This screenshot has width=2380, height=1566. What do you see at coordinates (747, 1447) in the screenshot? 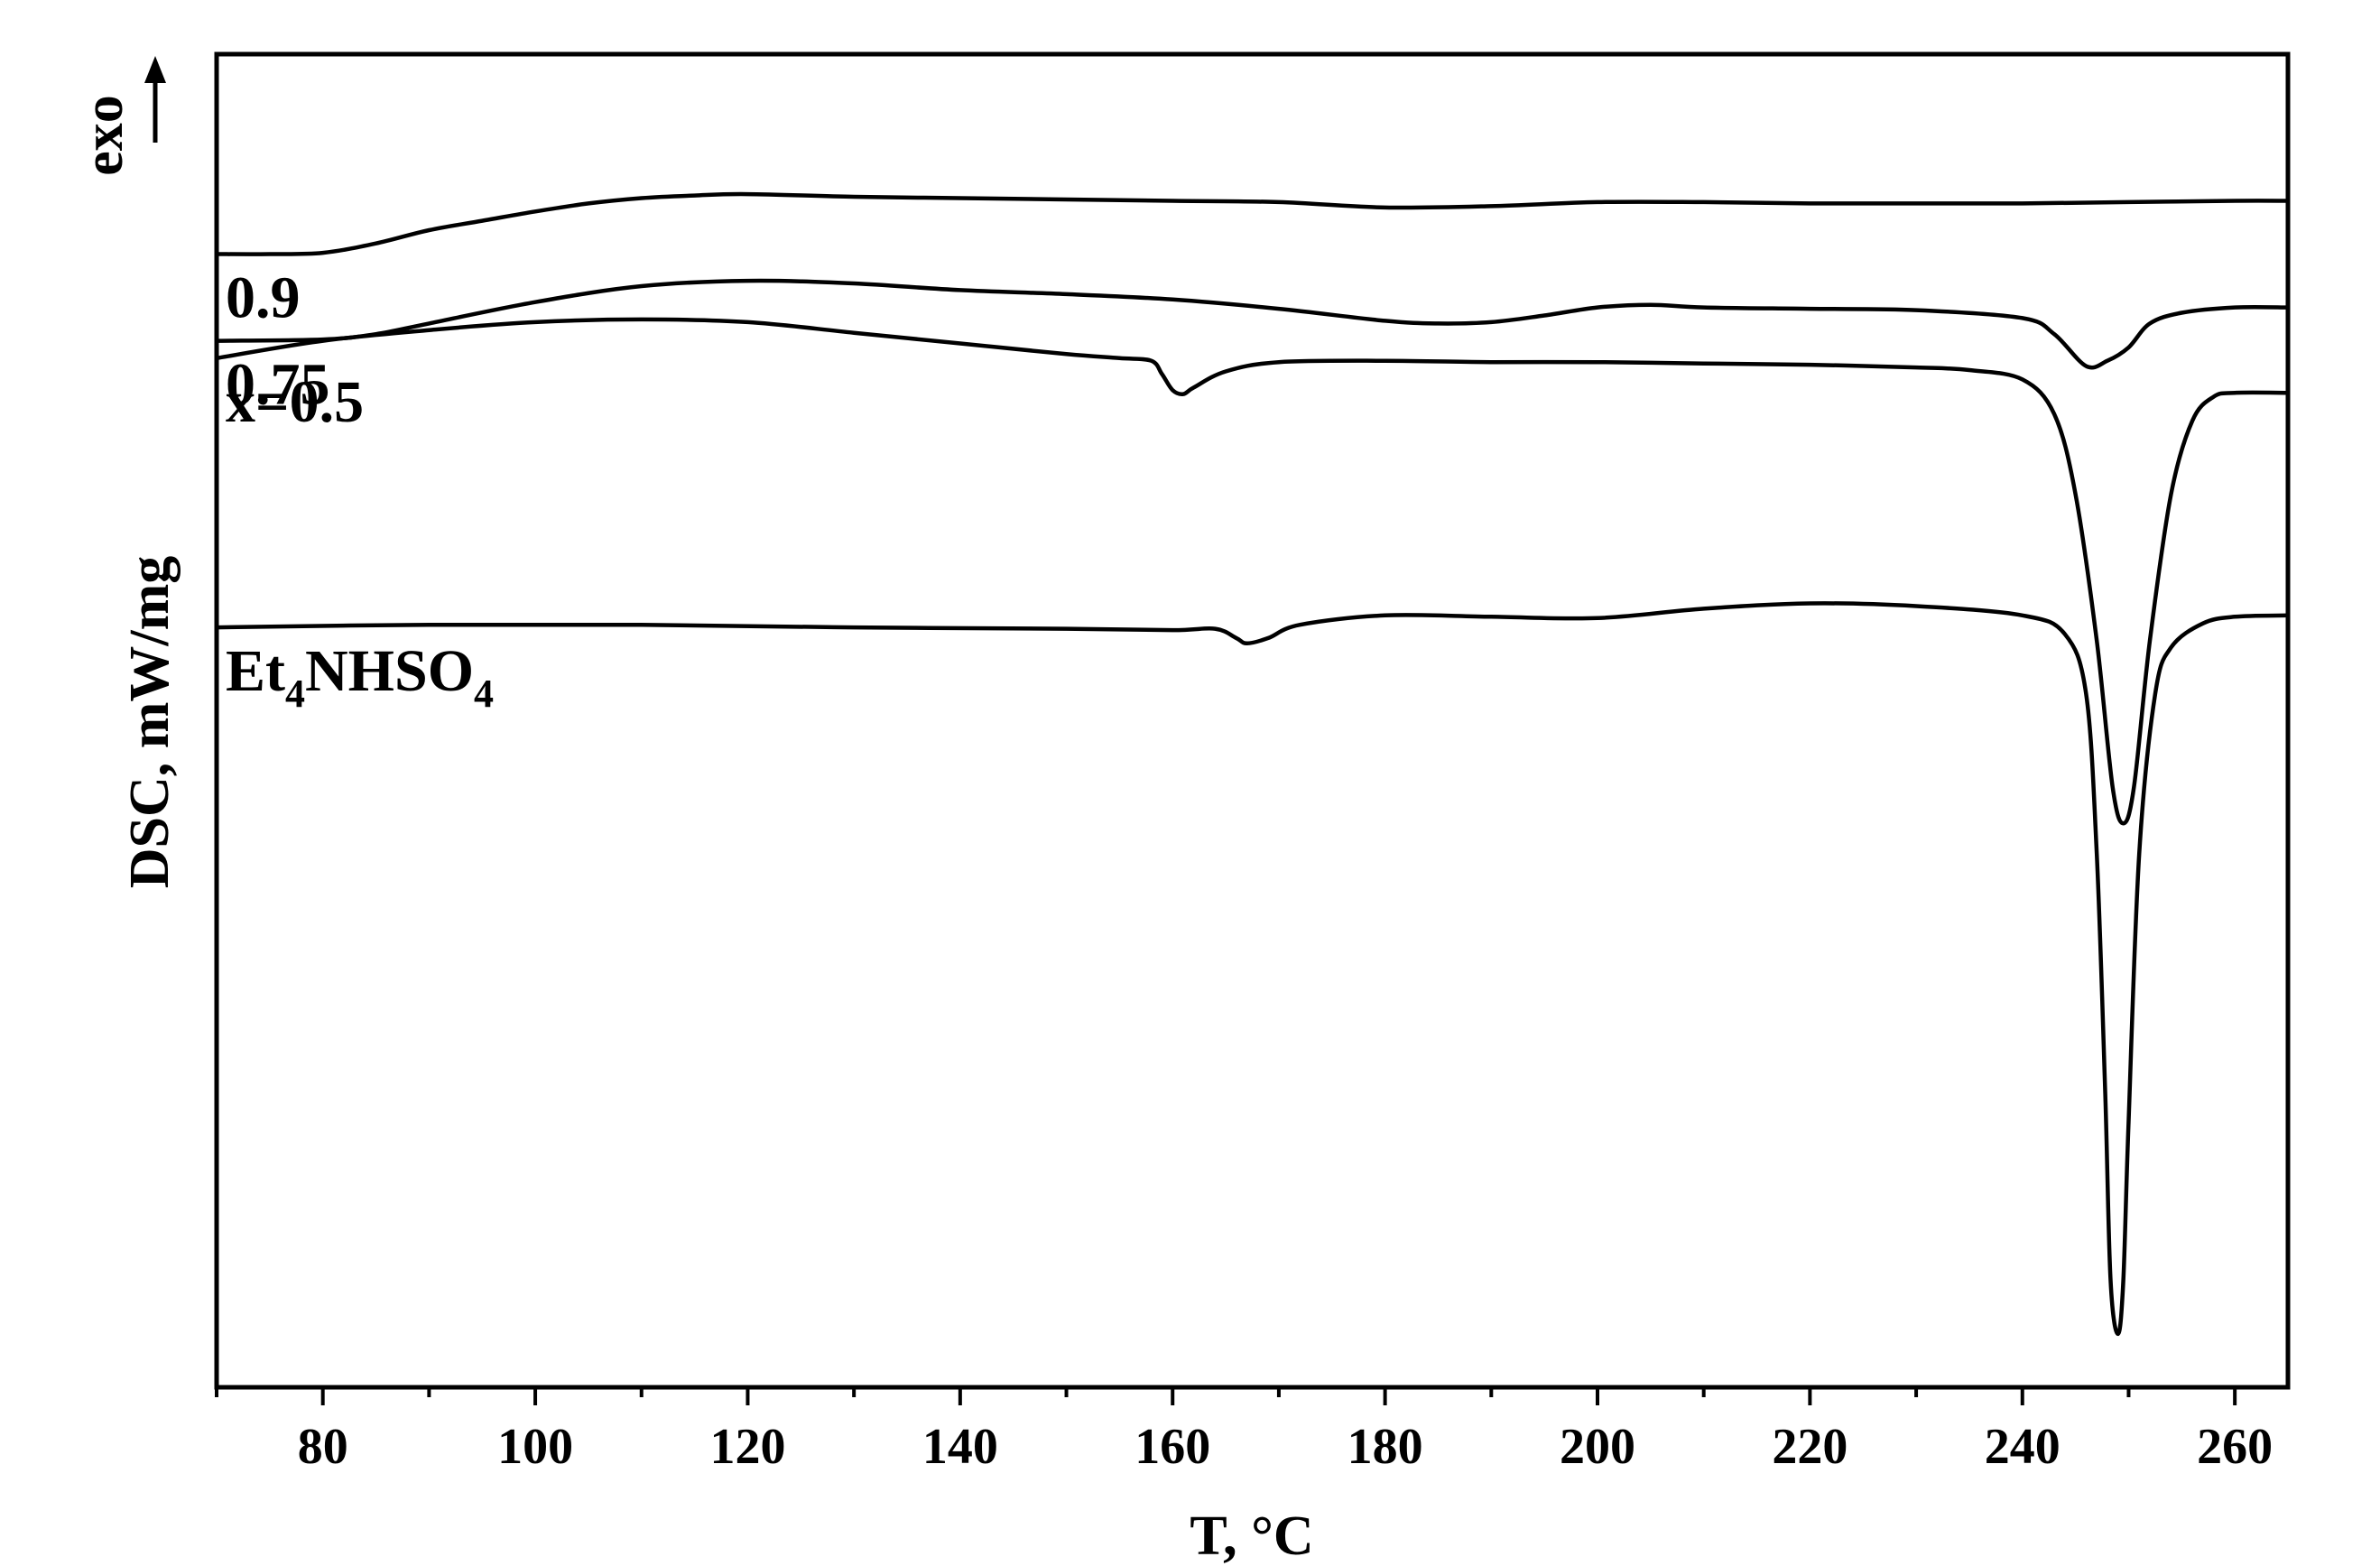
I see `x-tick-label: 120` at bounding box center [747, 1447].